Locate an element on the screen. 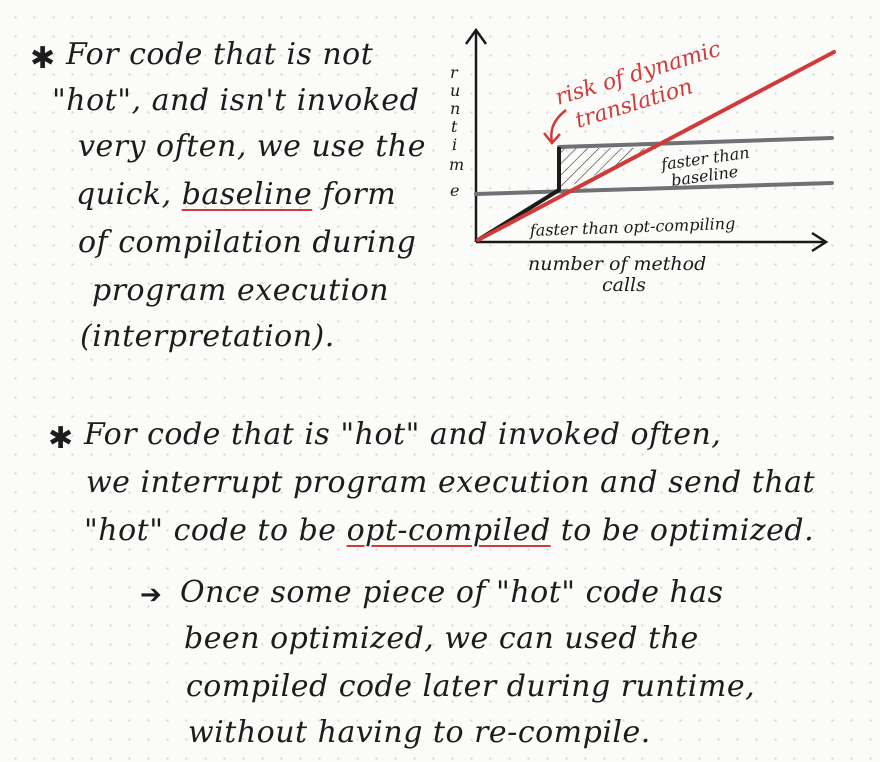 The height and width of the screenshot is (762, 880). note-line: without having to re-compile. is located at coordinates (419, 732).